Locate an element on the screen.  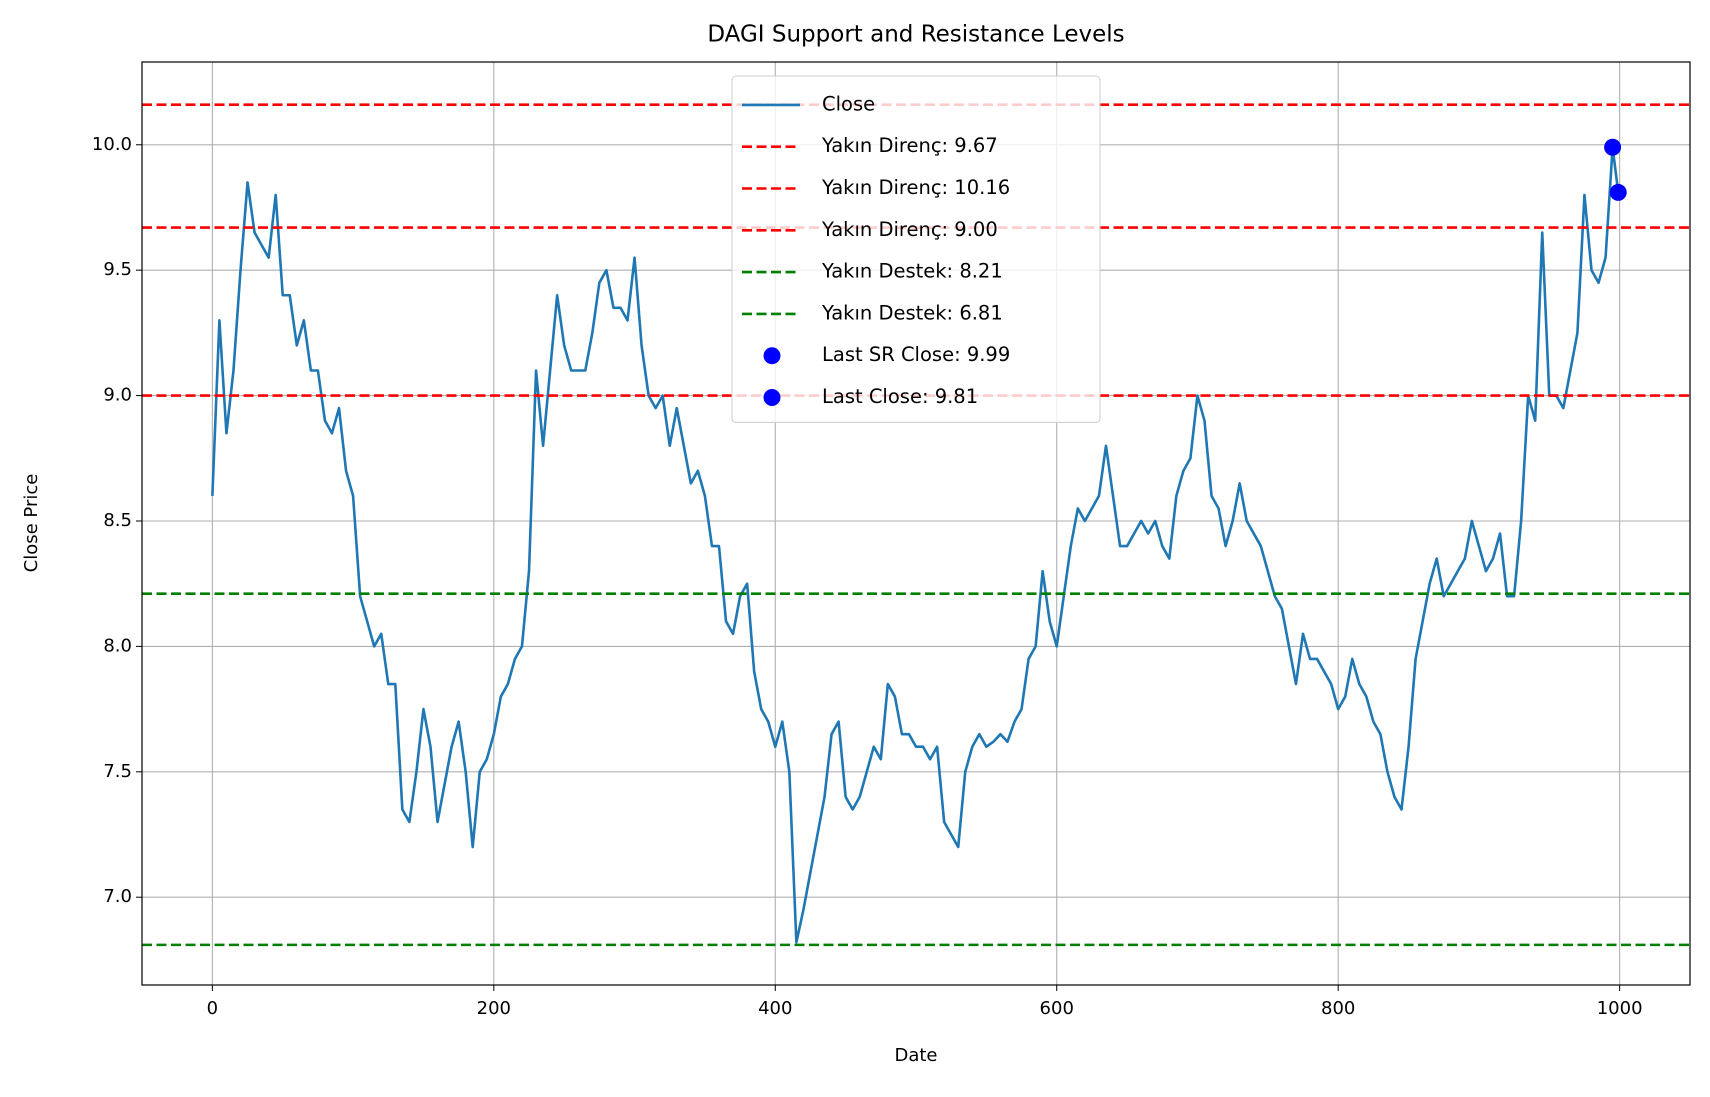
legend-label: Yakın Direnç: 10.16 is located at coordinates (915, 187).